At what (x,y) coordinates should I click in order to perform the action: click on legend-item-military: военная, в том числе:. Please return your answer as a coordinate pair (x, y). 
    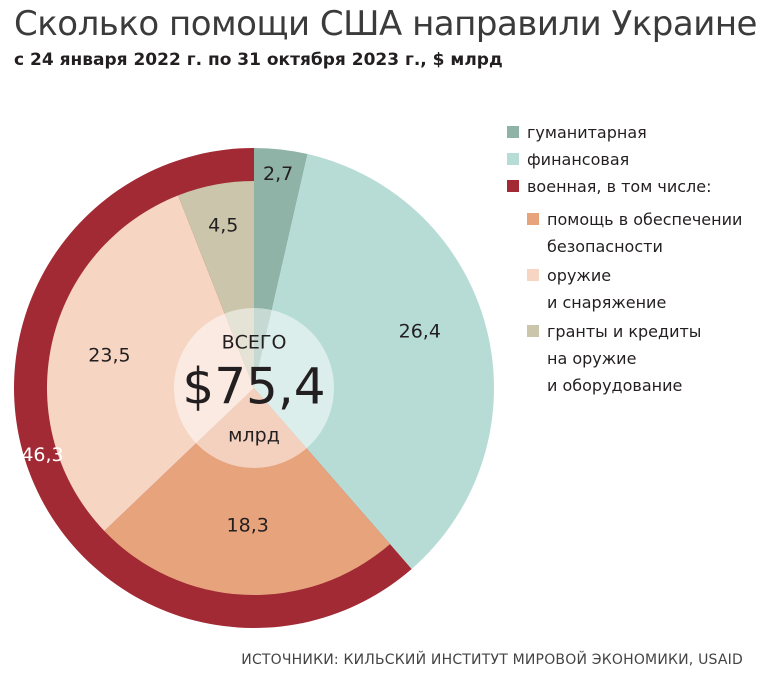
    Looking at the image, I should click on (624, 186).